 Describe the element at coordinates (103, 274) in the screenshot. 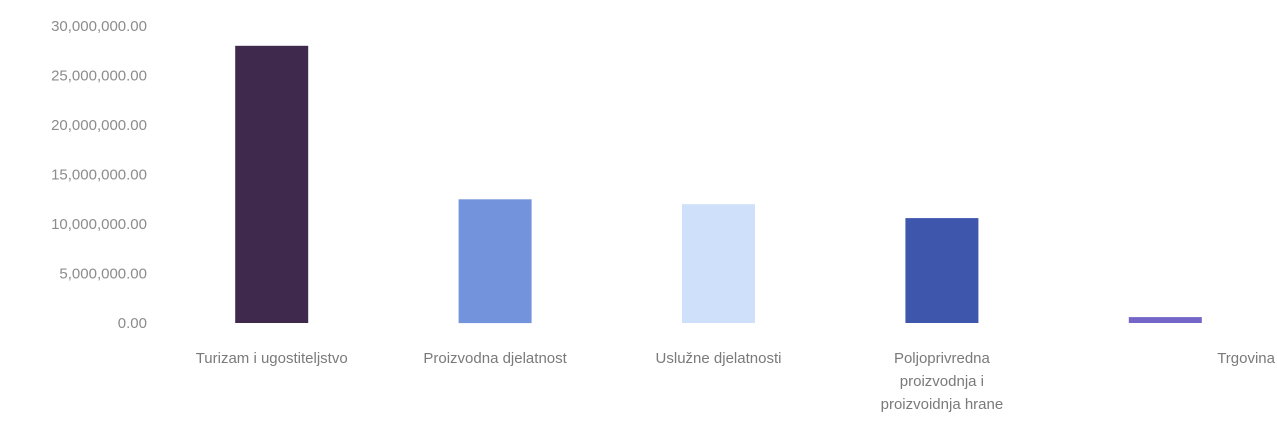

I see `y-tick-label: 5,000,000.00` at that location.